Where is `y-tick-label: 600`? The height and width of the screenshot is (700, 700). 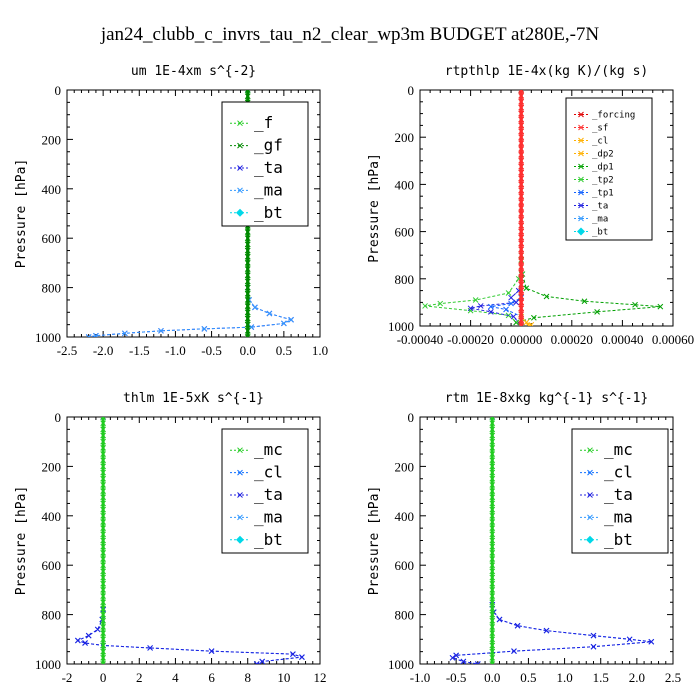 y-tick-label: 600 is located at coordinates (405, 565).